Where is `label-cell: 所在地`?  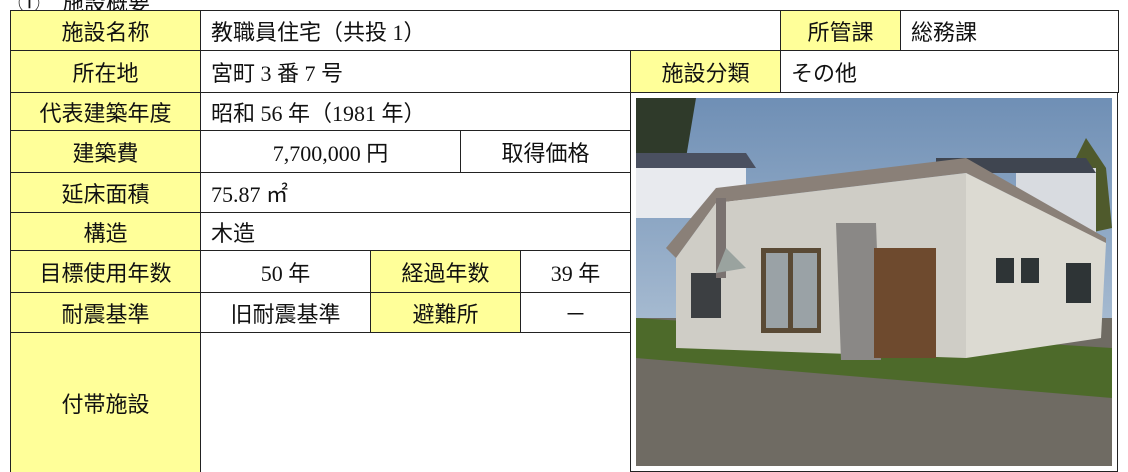
label-cell: 所在地 is located at coordinates (105, 71).